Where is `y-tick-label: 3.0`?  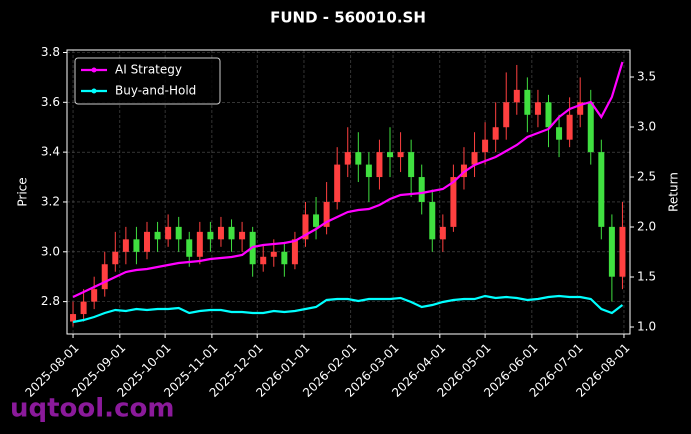
y-tick-label: 3.0 is located at coordinates (50, 251).